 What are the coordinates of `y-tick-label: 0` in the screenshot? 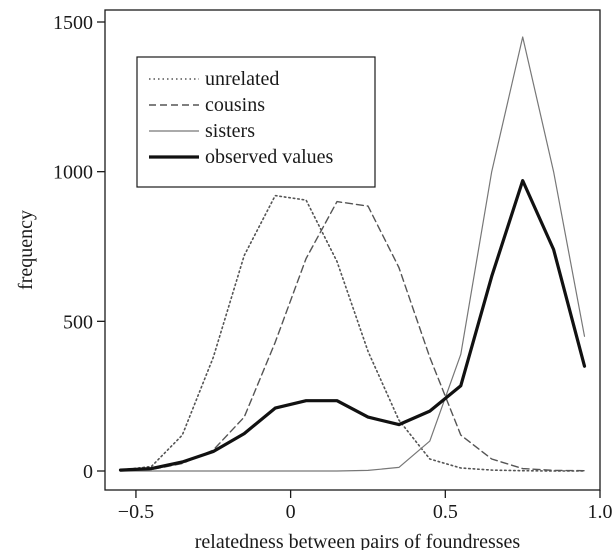 It's located at (88, 472).